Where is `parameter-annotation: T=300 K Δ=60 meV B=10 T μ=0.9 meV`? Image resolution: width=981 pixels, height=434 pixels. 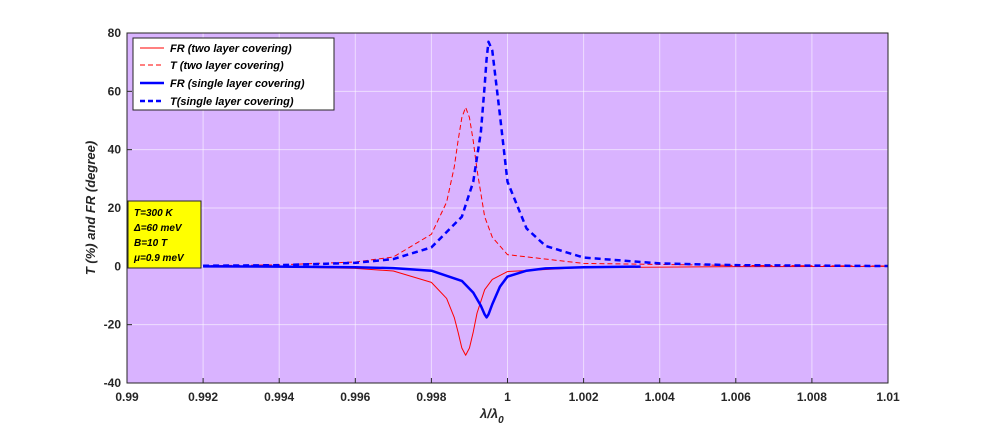
parameter-annotation: T=300 K Δ=60 meV B=10 T μ=0.9 meV is located at coordinates (164, 234).